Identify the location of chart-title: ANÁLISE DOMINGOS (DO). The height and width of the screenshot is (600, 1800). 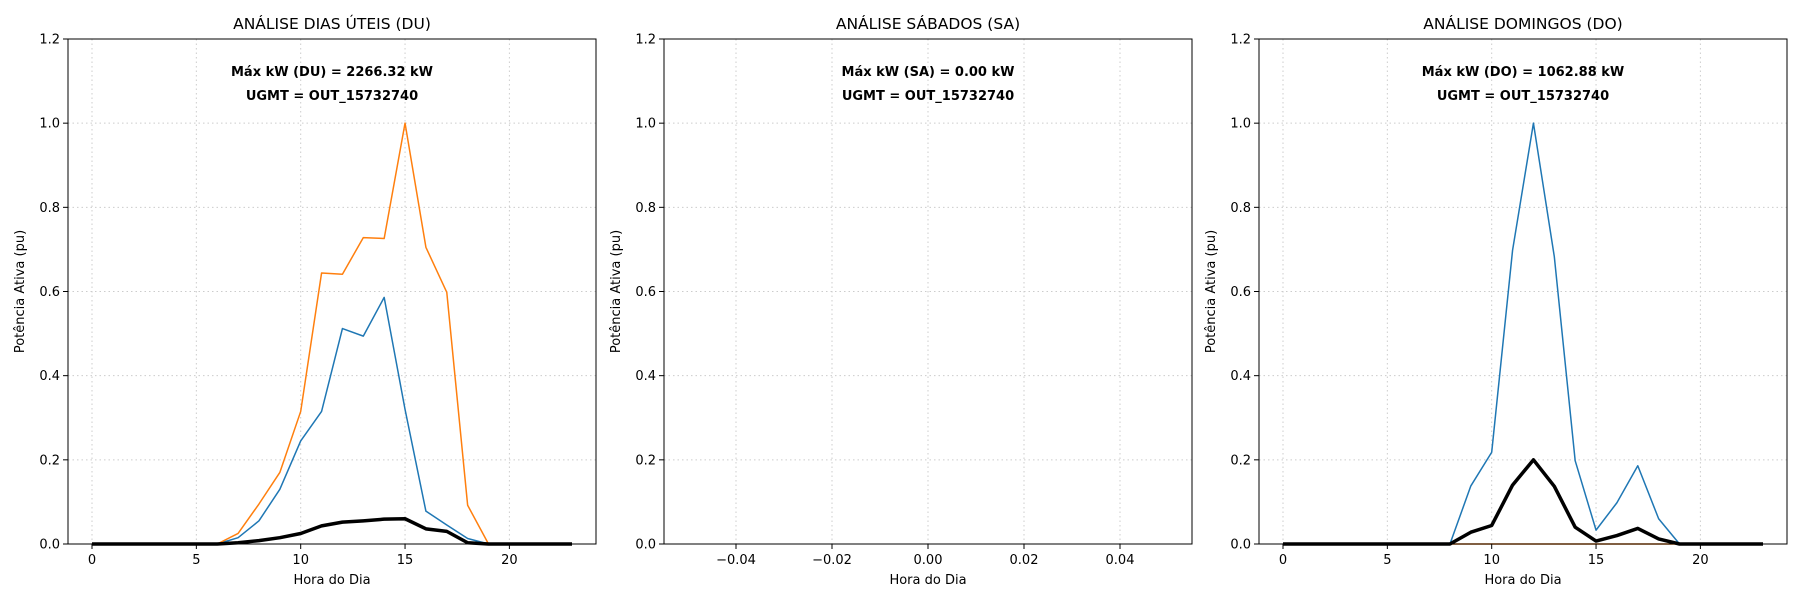
(1522, 23).